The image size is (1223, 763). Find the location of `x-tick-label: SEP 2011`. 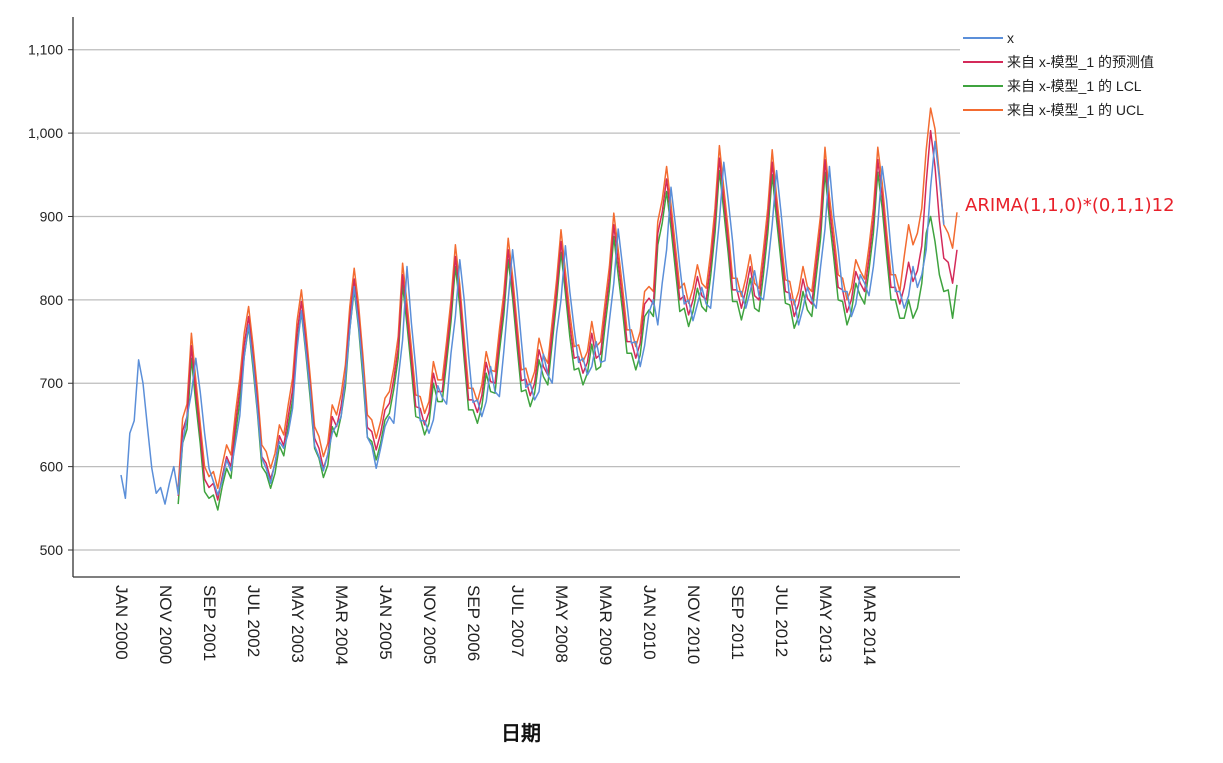

x-tick-label: SEP 2011 is located at coordinates (737, 622).